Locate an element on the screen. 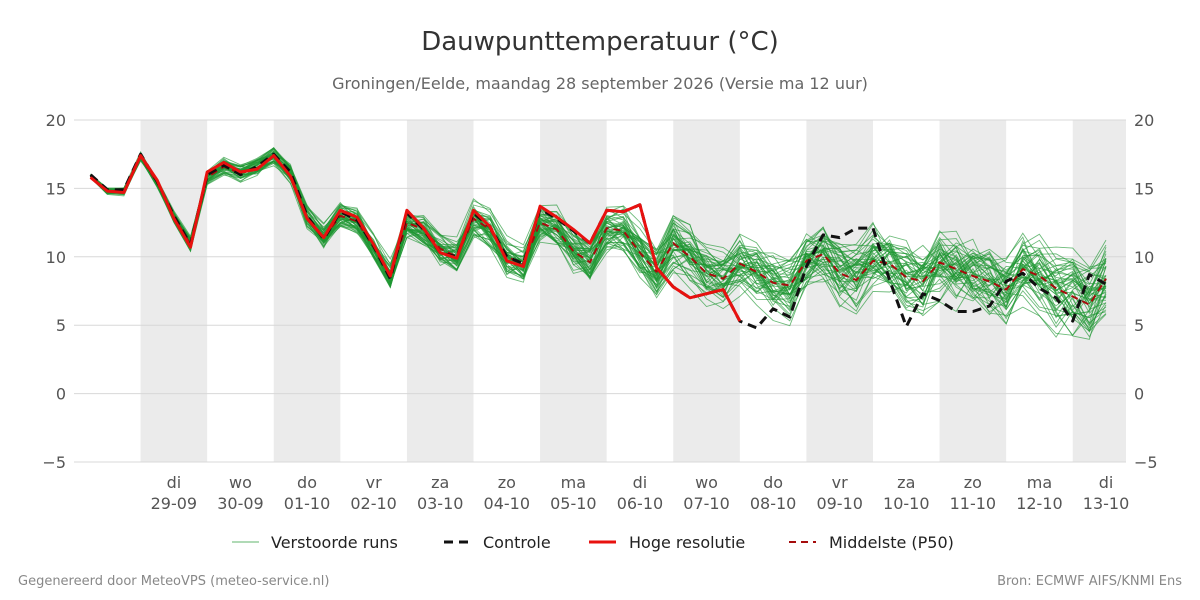  y-tick-label-left: 15 is located at coordinates (56, 188).